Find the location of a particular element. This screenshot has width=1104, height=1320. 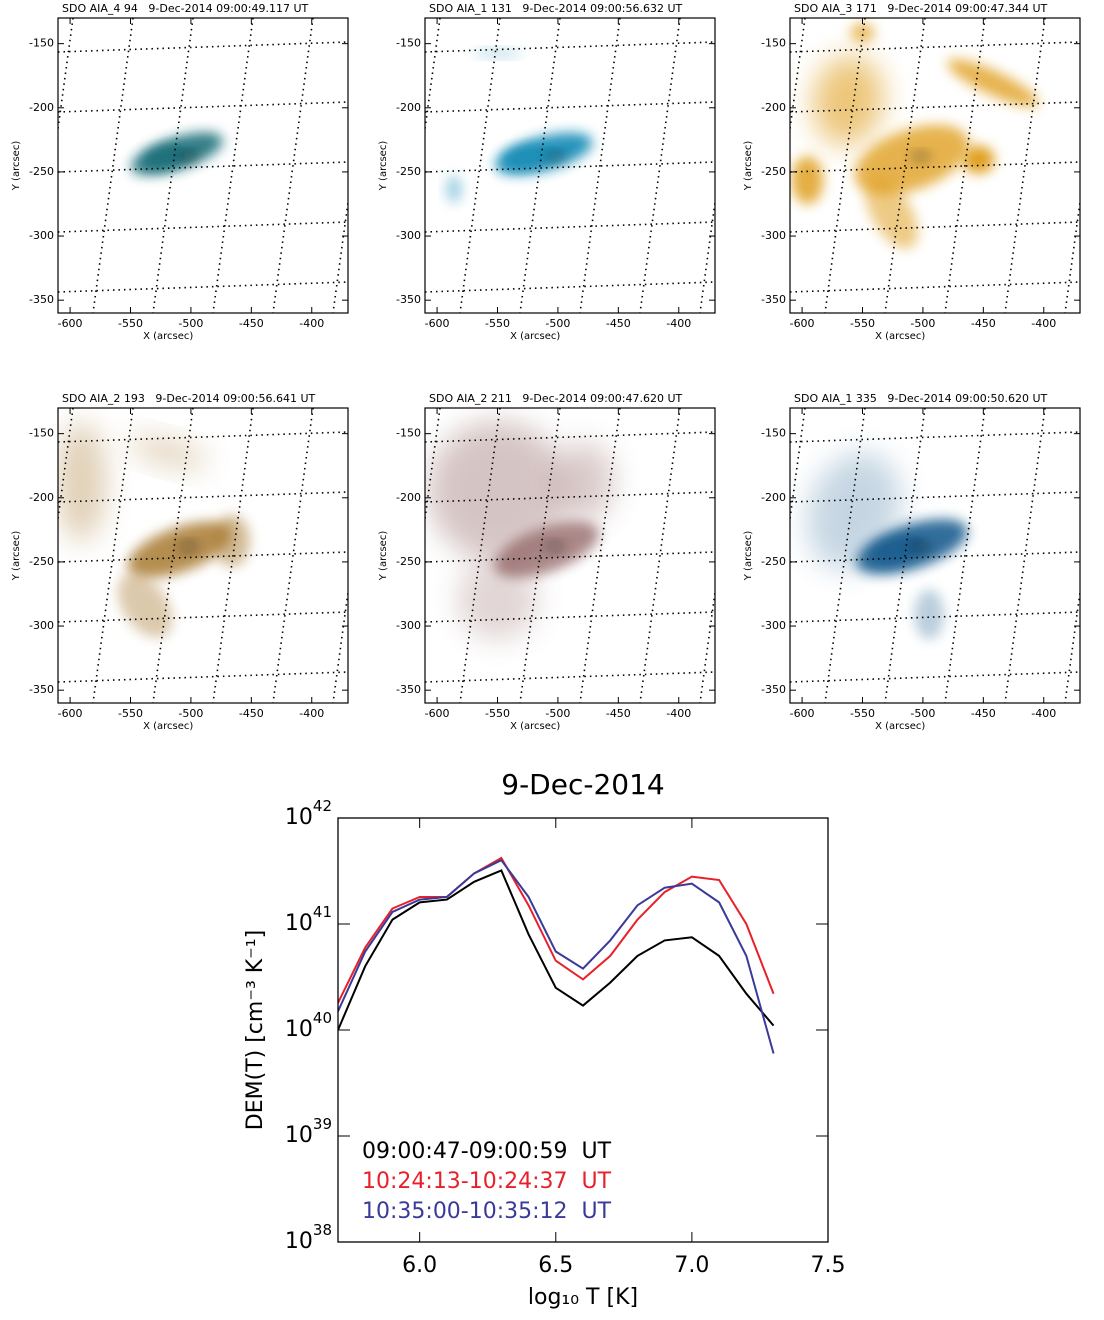

y-tick-exponent: 40 is located at coordinates (322, 1018).